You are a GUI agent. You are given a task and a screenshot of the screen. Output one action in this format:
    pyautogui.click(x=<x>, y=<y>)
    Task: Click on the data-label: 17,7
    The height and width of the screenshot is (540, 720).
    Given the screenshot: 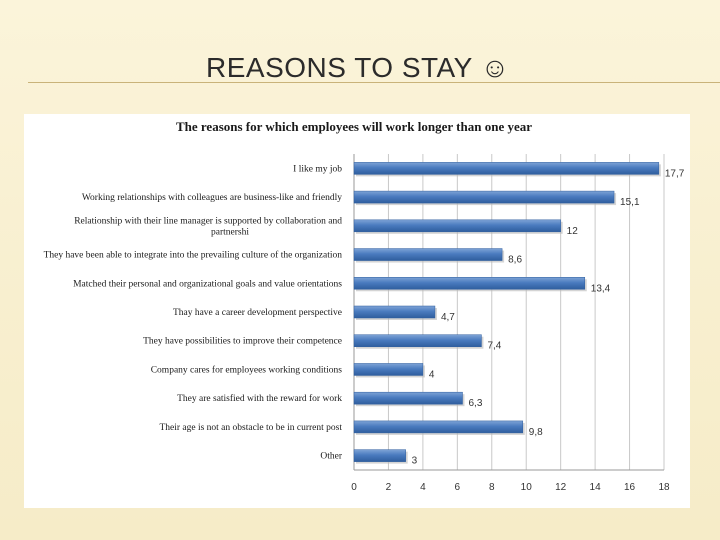 What is the action you would take?
    pyautogui.click(x=675, y=173)
    